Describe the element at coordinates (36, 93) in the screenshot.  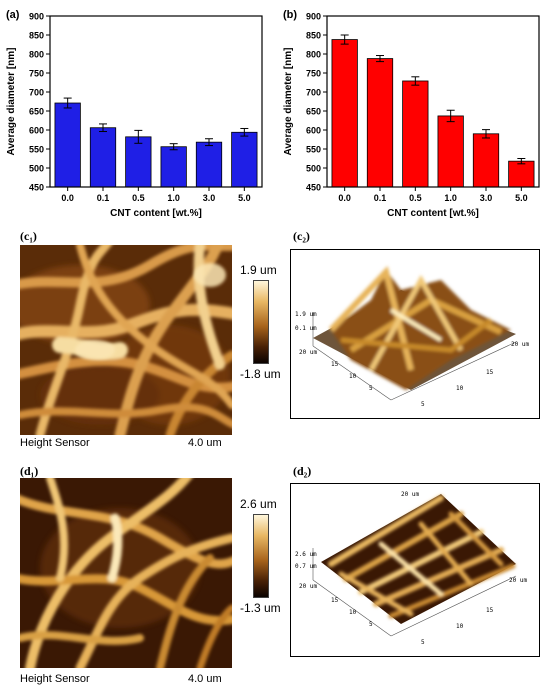
I see `chart-a-ytick-label: 700` at that location.